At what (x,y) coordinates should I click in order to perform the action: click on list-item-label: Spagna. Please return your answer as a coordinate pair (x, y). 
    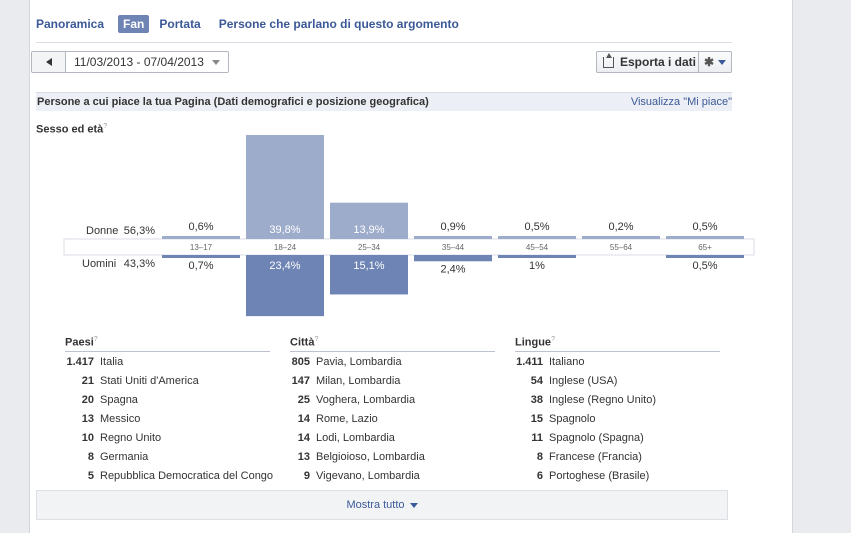
    Looking at the image, I should click on (119, 400).